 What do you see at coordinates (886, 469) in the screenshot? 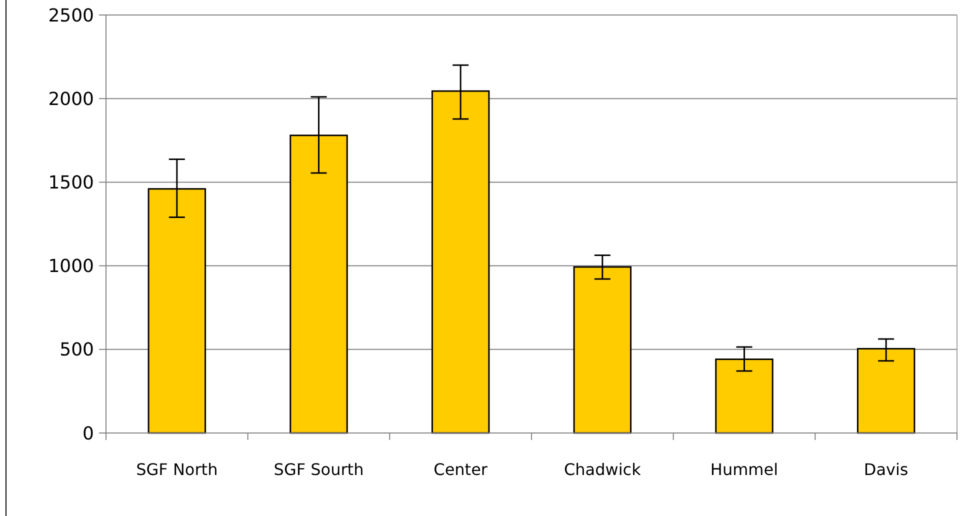
I see `x-tick-label: Davis` at bounding box center [886, 469].